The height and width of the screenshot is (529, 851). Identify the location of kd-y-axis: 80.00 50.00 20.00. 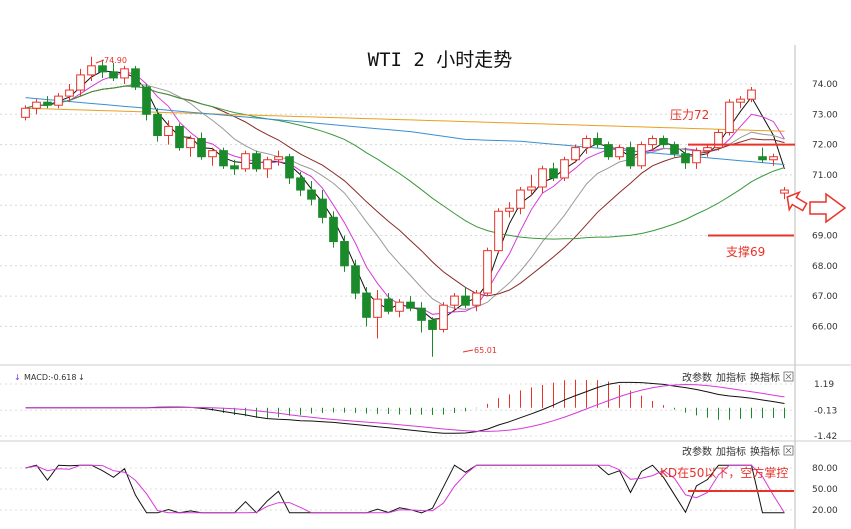
(825, 490).